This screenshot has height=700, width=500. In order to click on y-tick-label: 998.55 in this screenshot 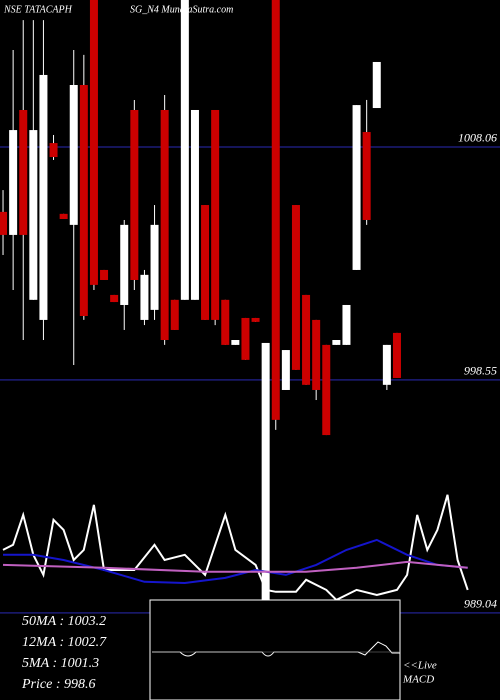, I will do `click(480, 371)`.